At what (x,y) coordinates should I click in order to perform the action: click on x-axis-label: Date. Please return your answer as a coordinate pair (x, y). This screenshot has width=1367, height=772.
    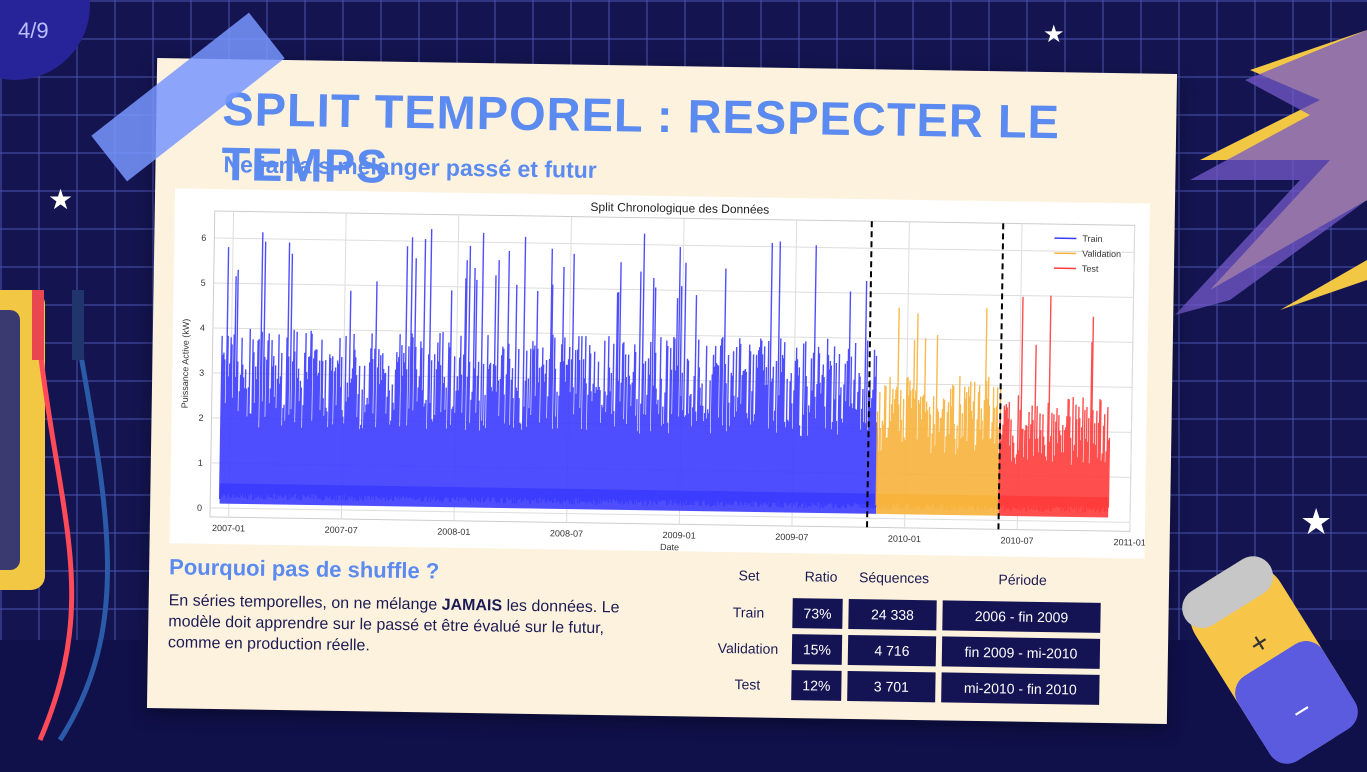
    Looking at the image, I should click on (669, 547).